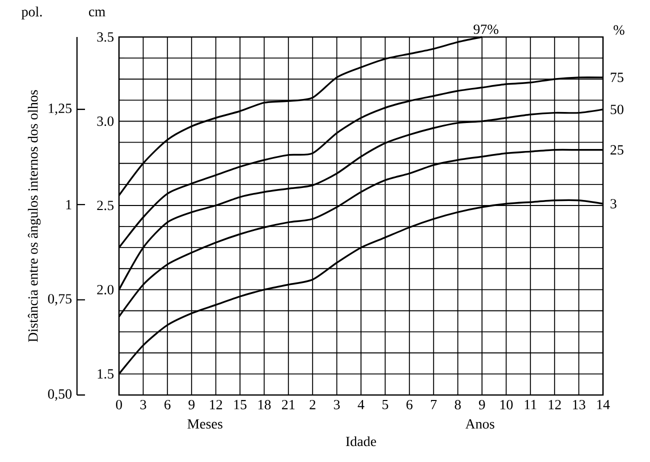 The height and width of the screenshot is (462, 650). What do you see at coordinates (105, 289) in the screenshot?
I see `y-tick-label: 2.0` at bounding box center [105, 289].